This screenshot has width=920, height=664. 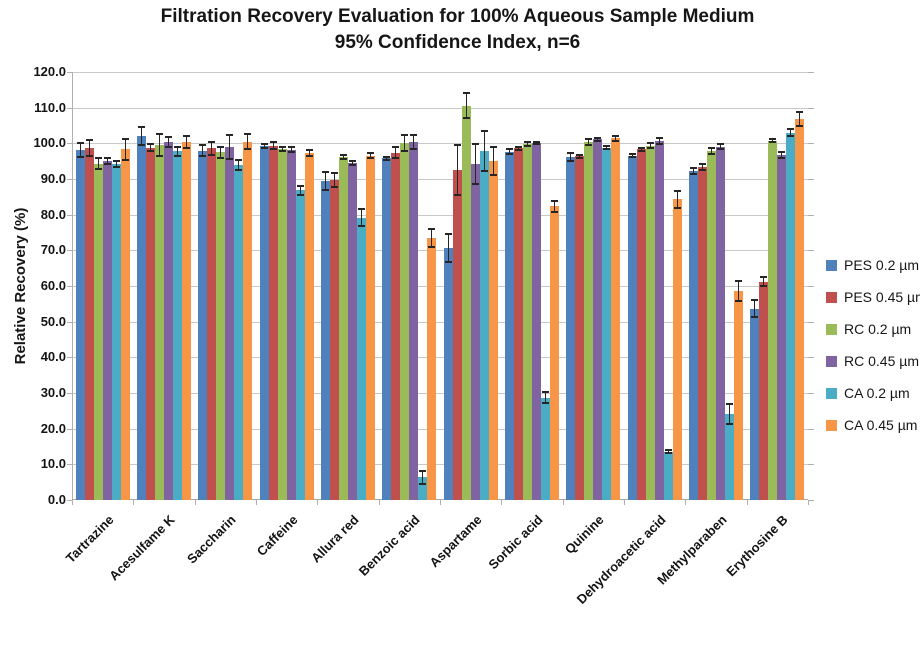 What do you see at coordinates (457, 42) in the screenshot?
I see `chart-title-line2: 95% Confidence Index, n=6` at bounding box center [457, 42].